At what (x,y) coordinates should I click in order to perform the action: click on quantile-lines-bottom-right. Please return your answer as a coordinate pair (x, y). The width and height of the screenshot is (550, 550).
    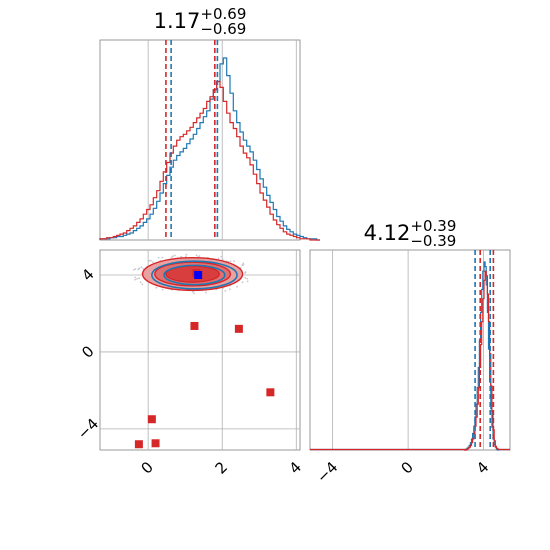
    Looking at the image, I should click on (484, 350).